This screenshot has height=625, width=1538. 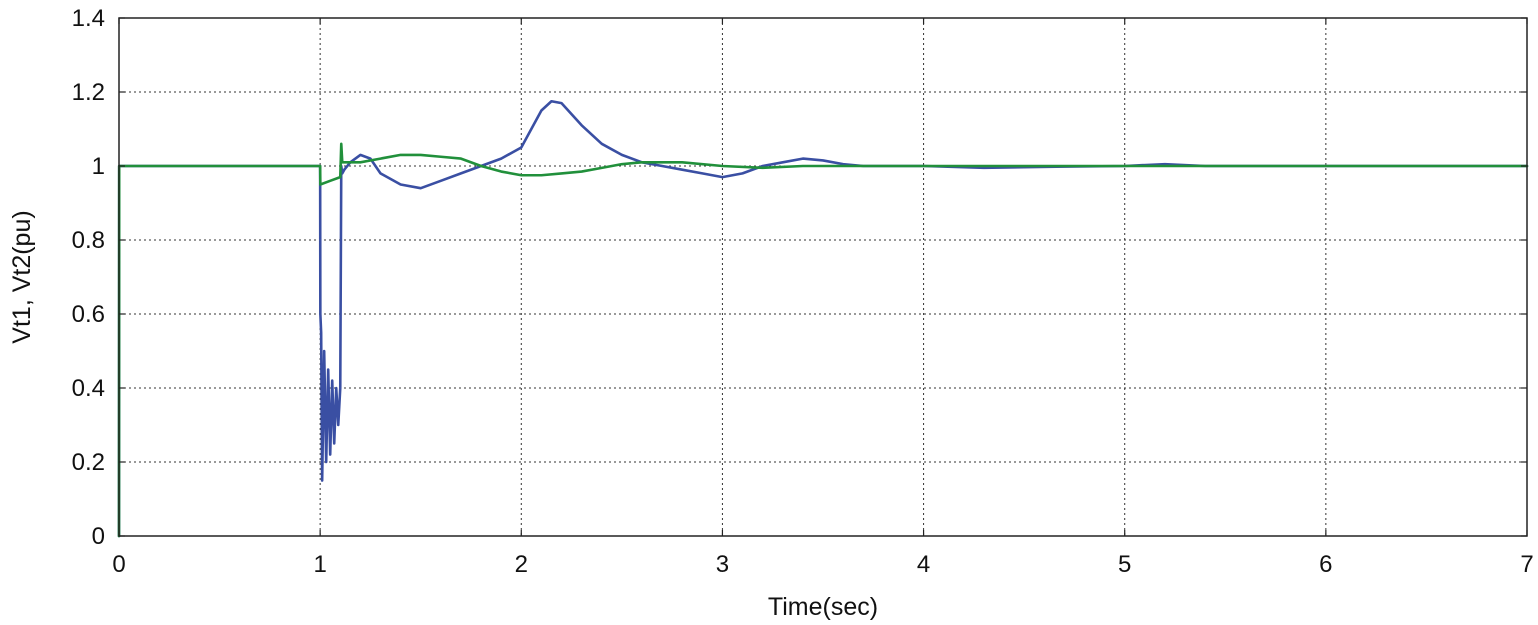 I want to click on y-tick-label: 0, so click(x=98, y=536).